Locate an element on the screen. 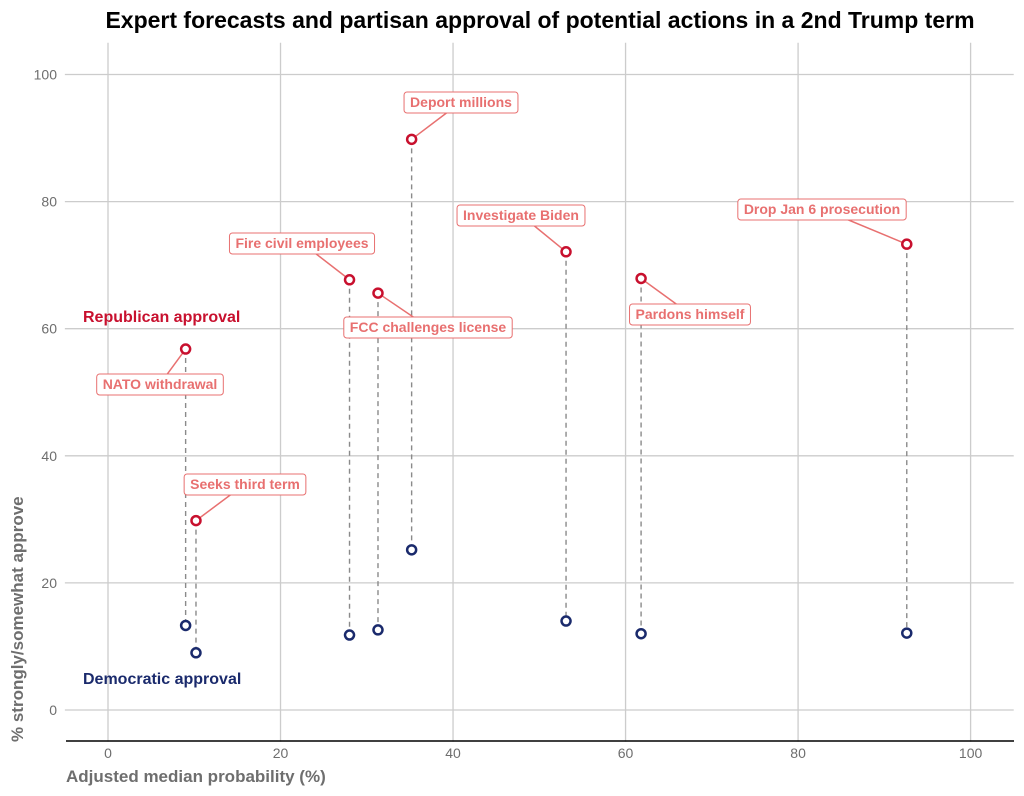  x-axis-label: Adjusted median probability (%) is located at coordinates (196, 776).